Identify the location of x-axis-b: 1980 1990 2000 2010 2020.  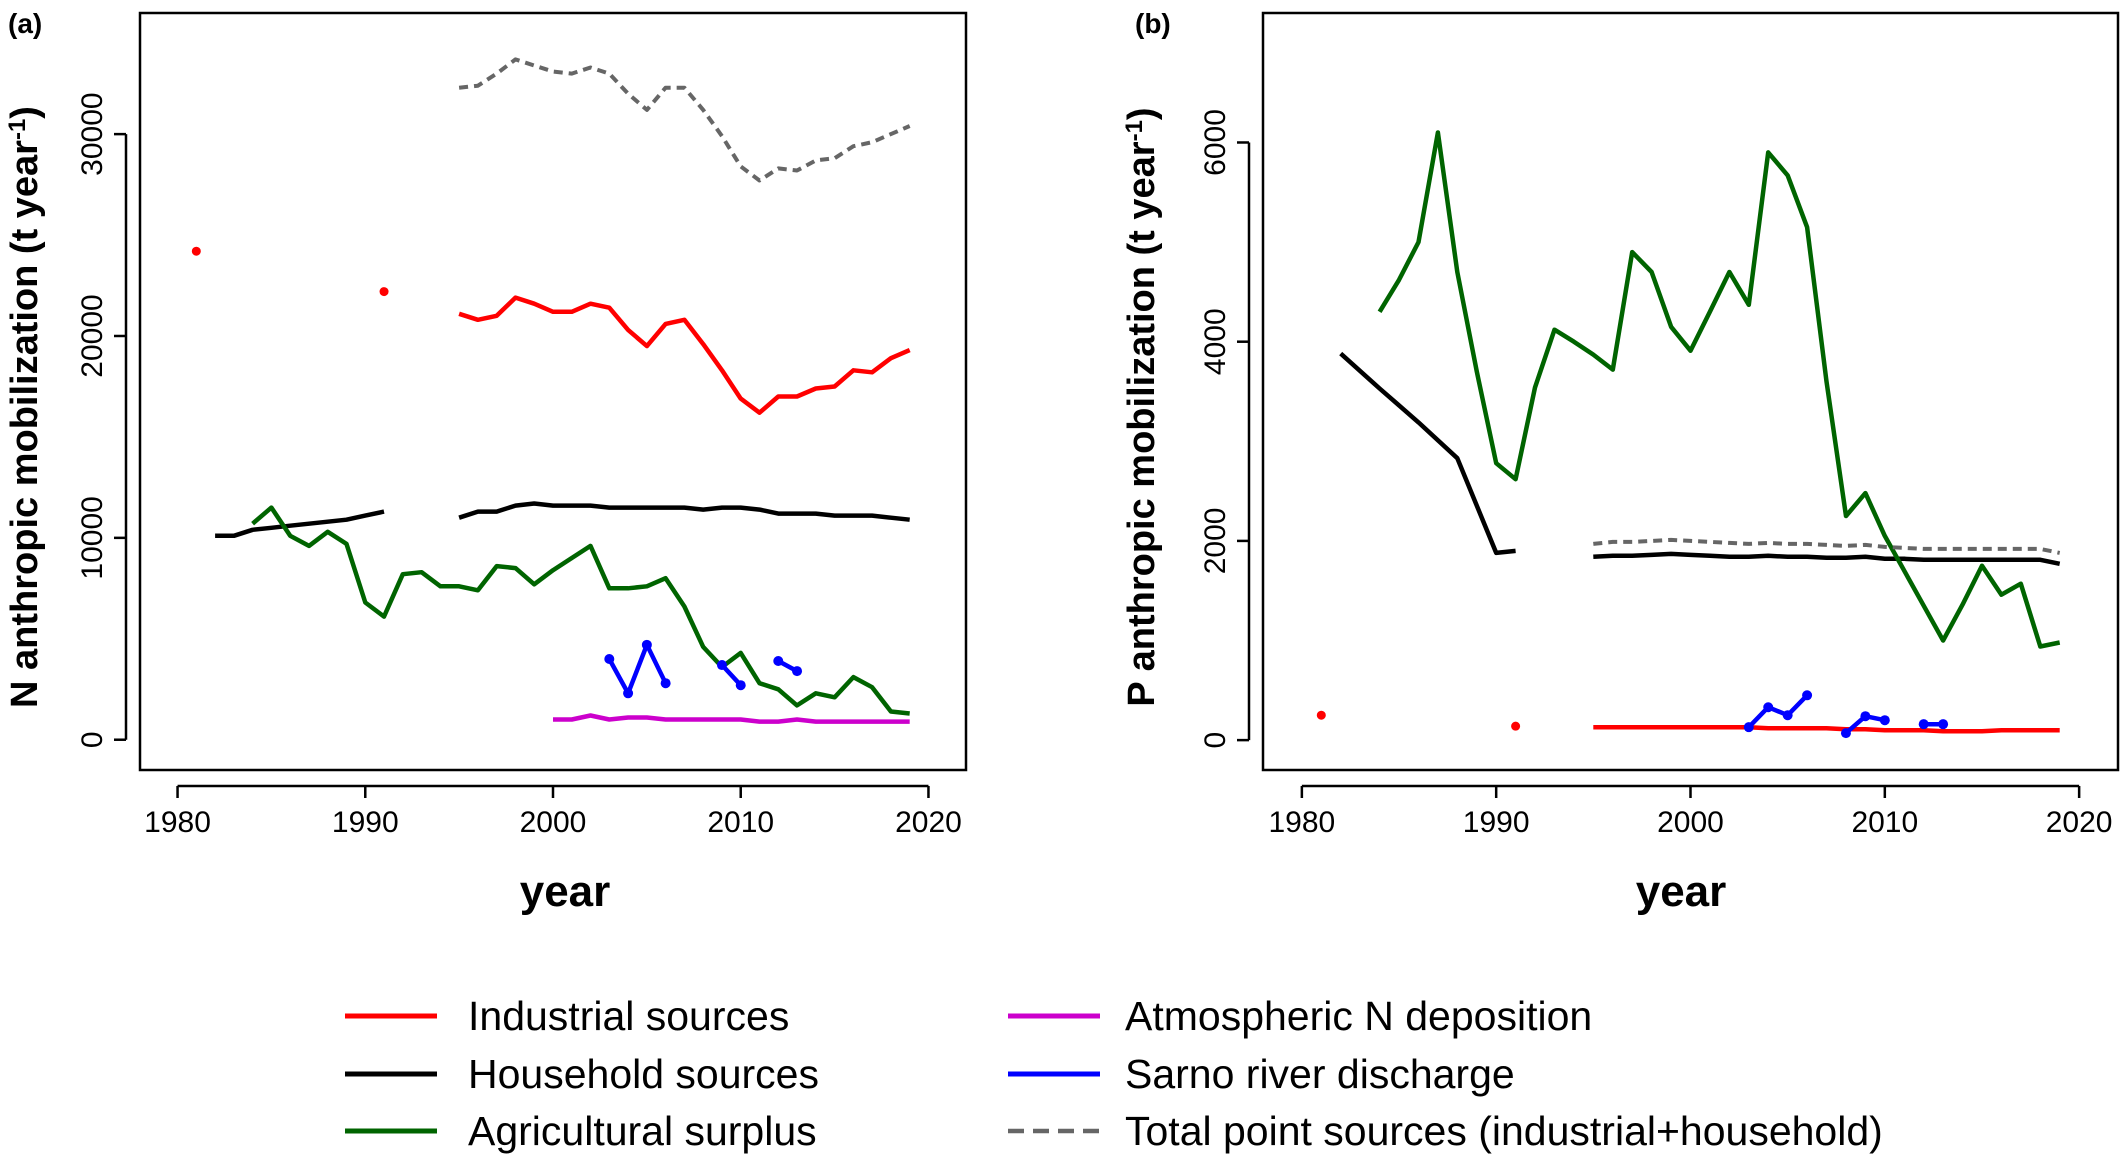
(1690, 811).